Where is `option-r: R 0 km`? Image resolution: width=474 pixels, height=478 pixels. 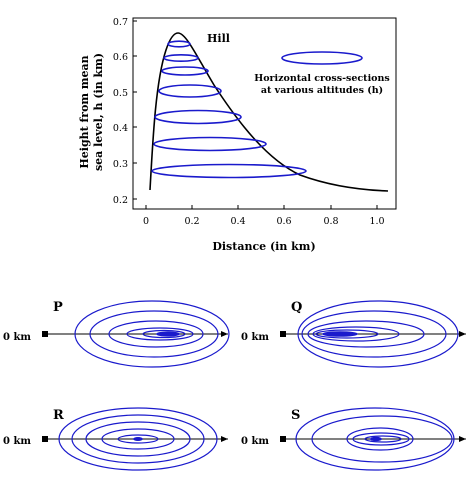 option-r: R 0 km is located at coordinates (115, 439).